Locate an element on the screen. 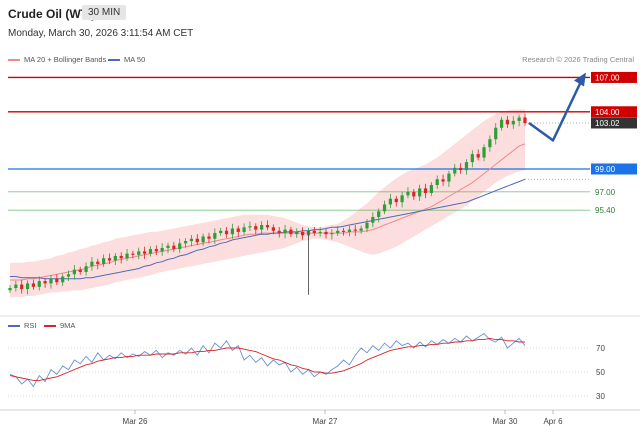 This screenshot has height=433, width=640. rsi-tick-label: 30 is located at coordinates (600, 396).